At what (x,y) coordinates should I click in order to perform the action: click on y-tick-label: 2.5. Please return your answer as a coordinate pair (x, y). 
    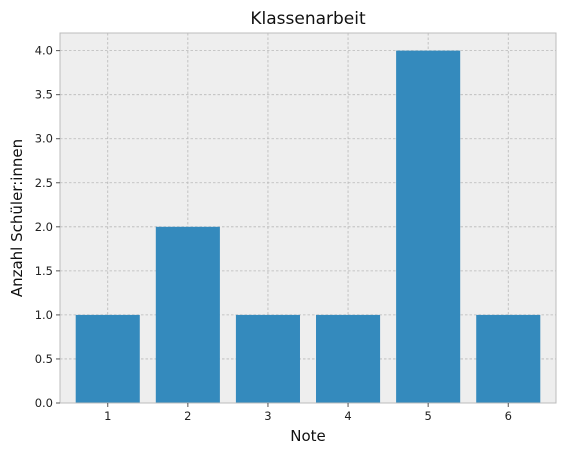
    Looking at the image, I should click on (44, 183).